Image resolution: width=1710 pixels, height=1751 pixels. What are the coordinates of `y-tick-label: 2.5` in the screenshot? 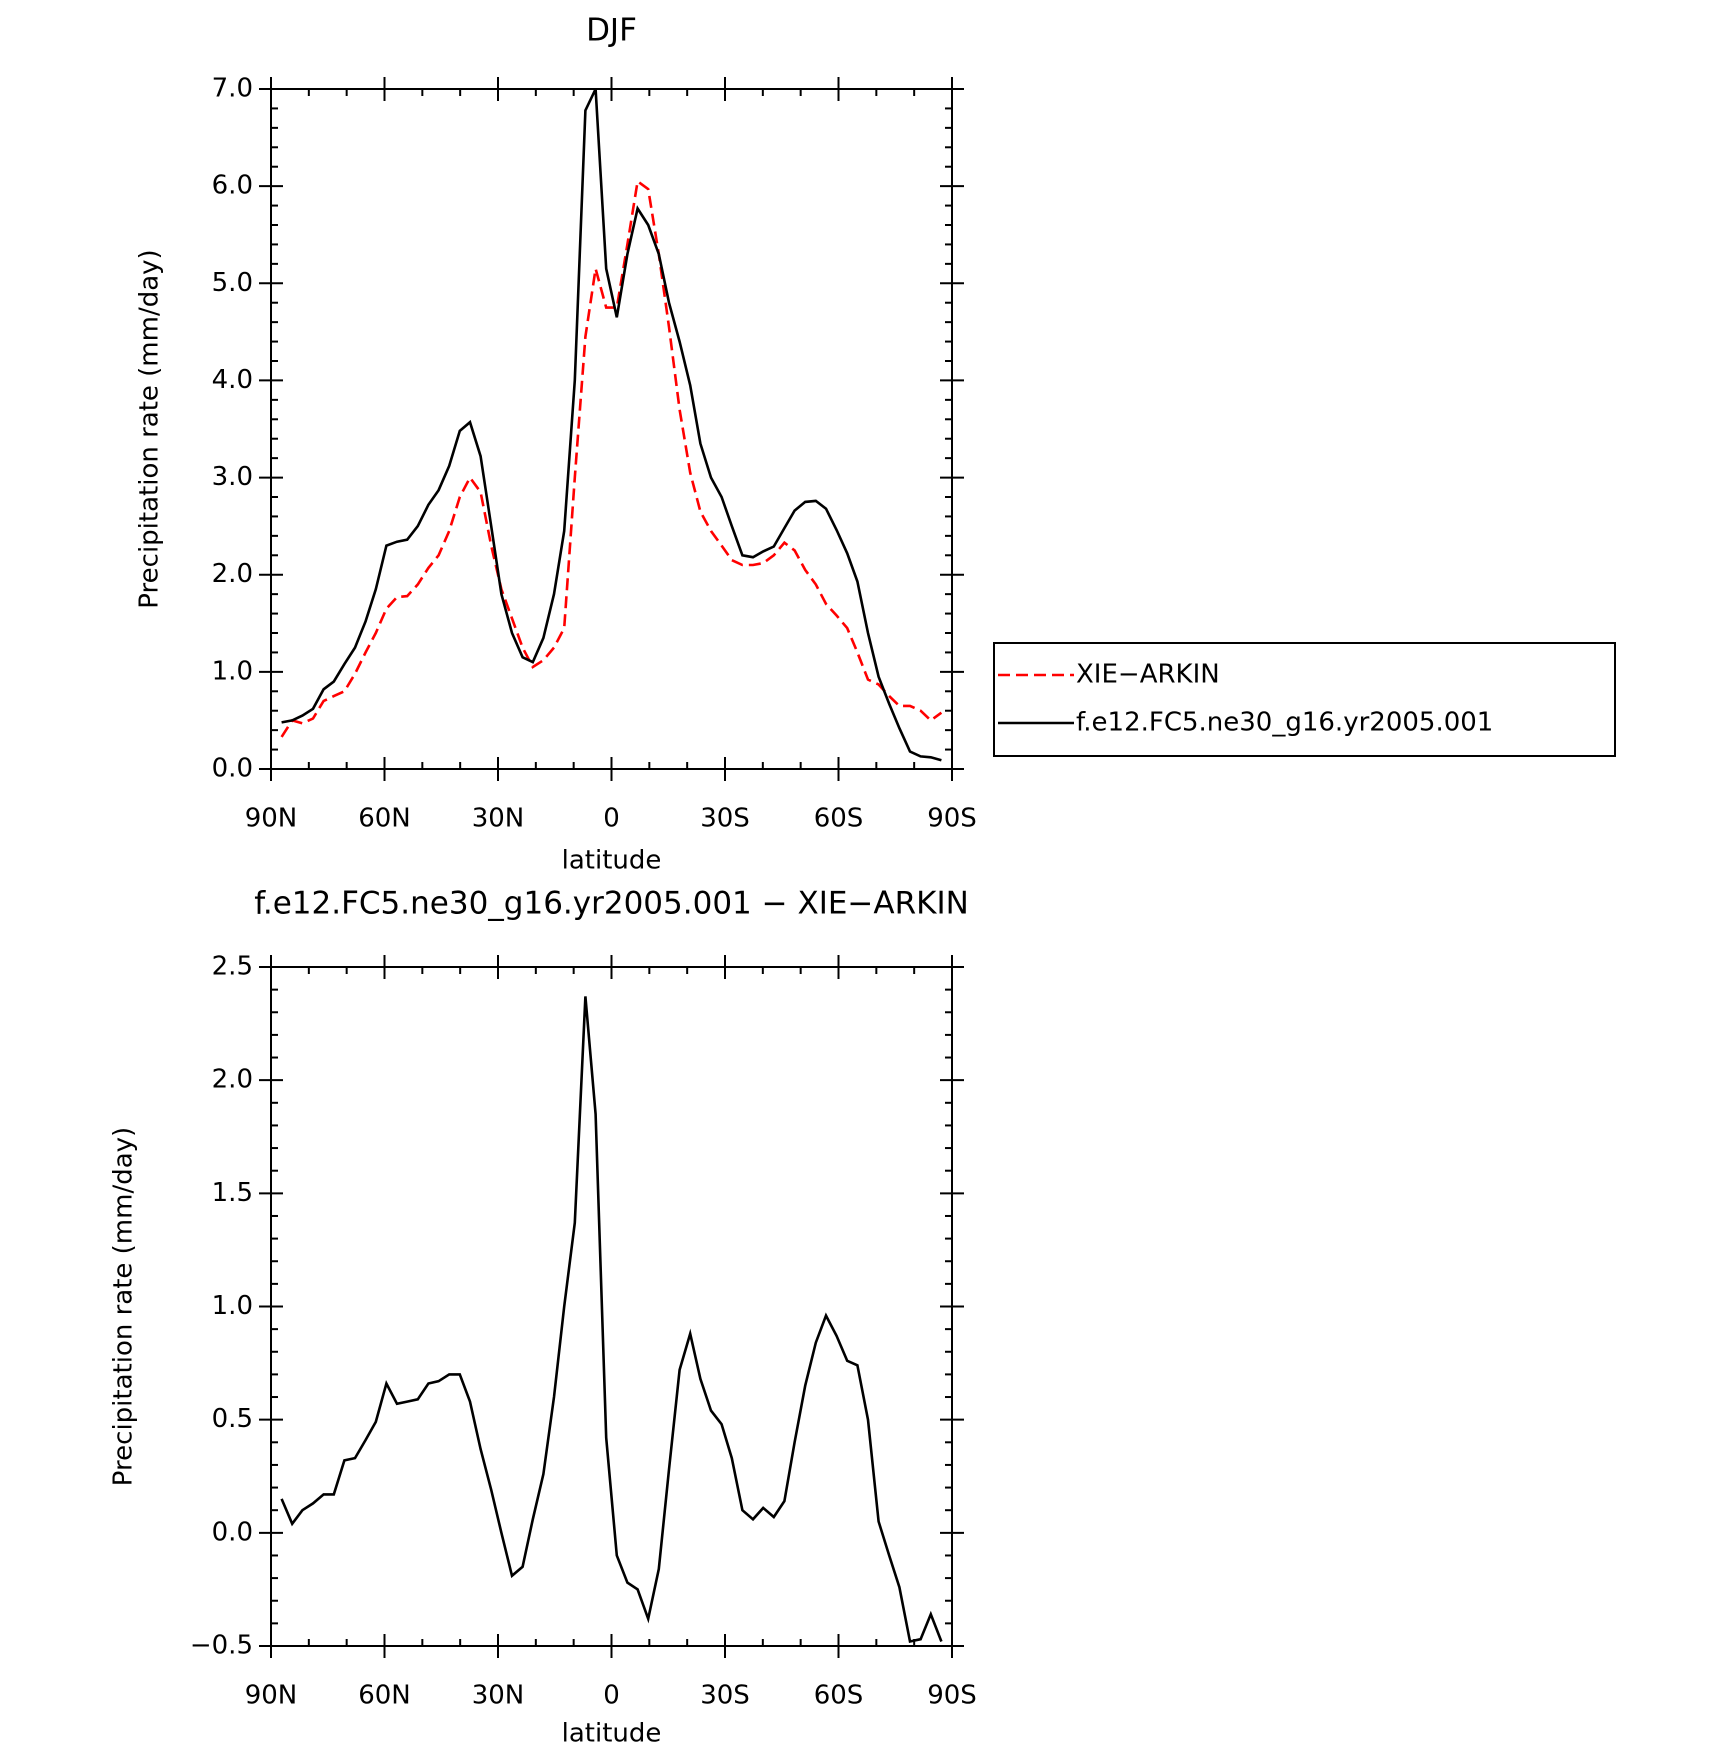 It's located at (232, 967).